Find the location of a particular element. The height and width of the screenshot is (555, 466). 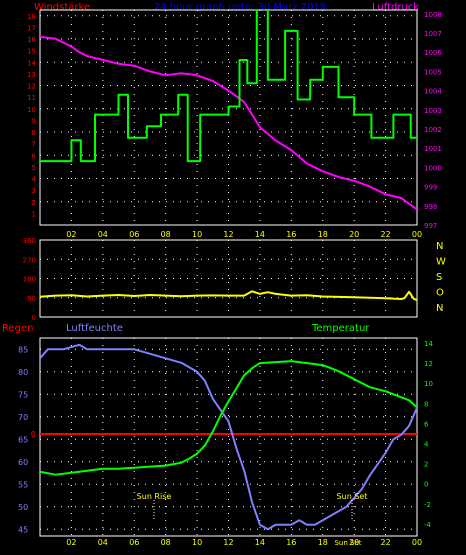

left-axis-tick: 6 is located at coordinates (34, 156).